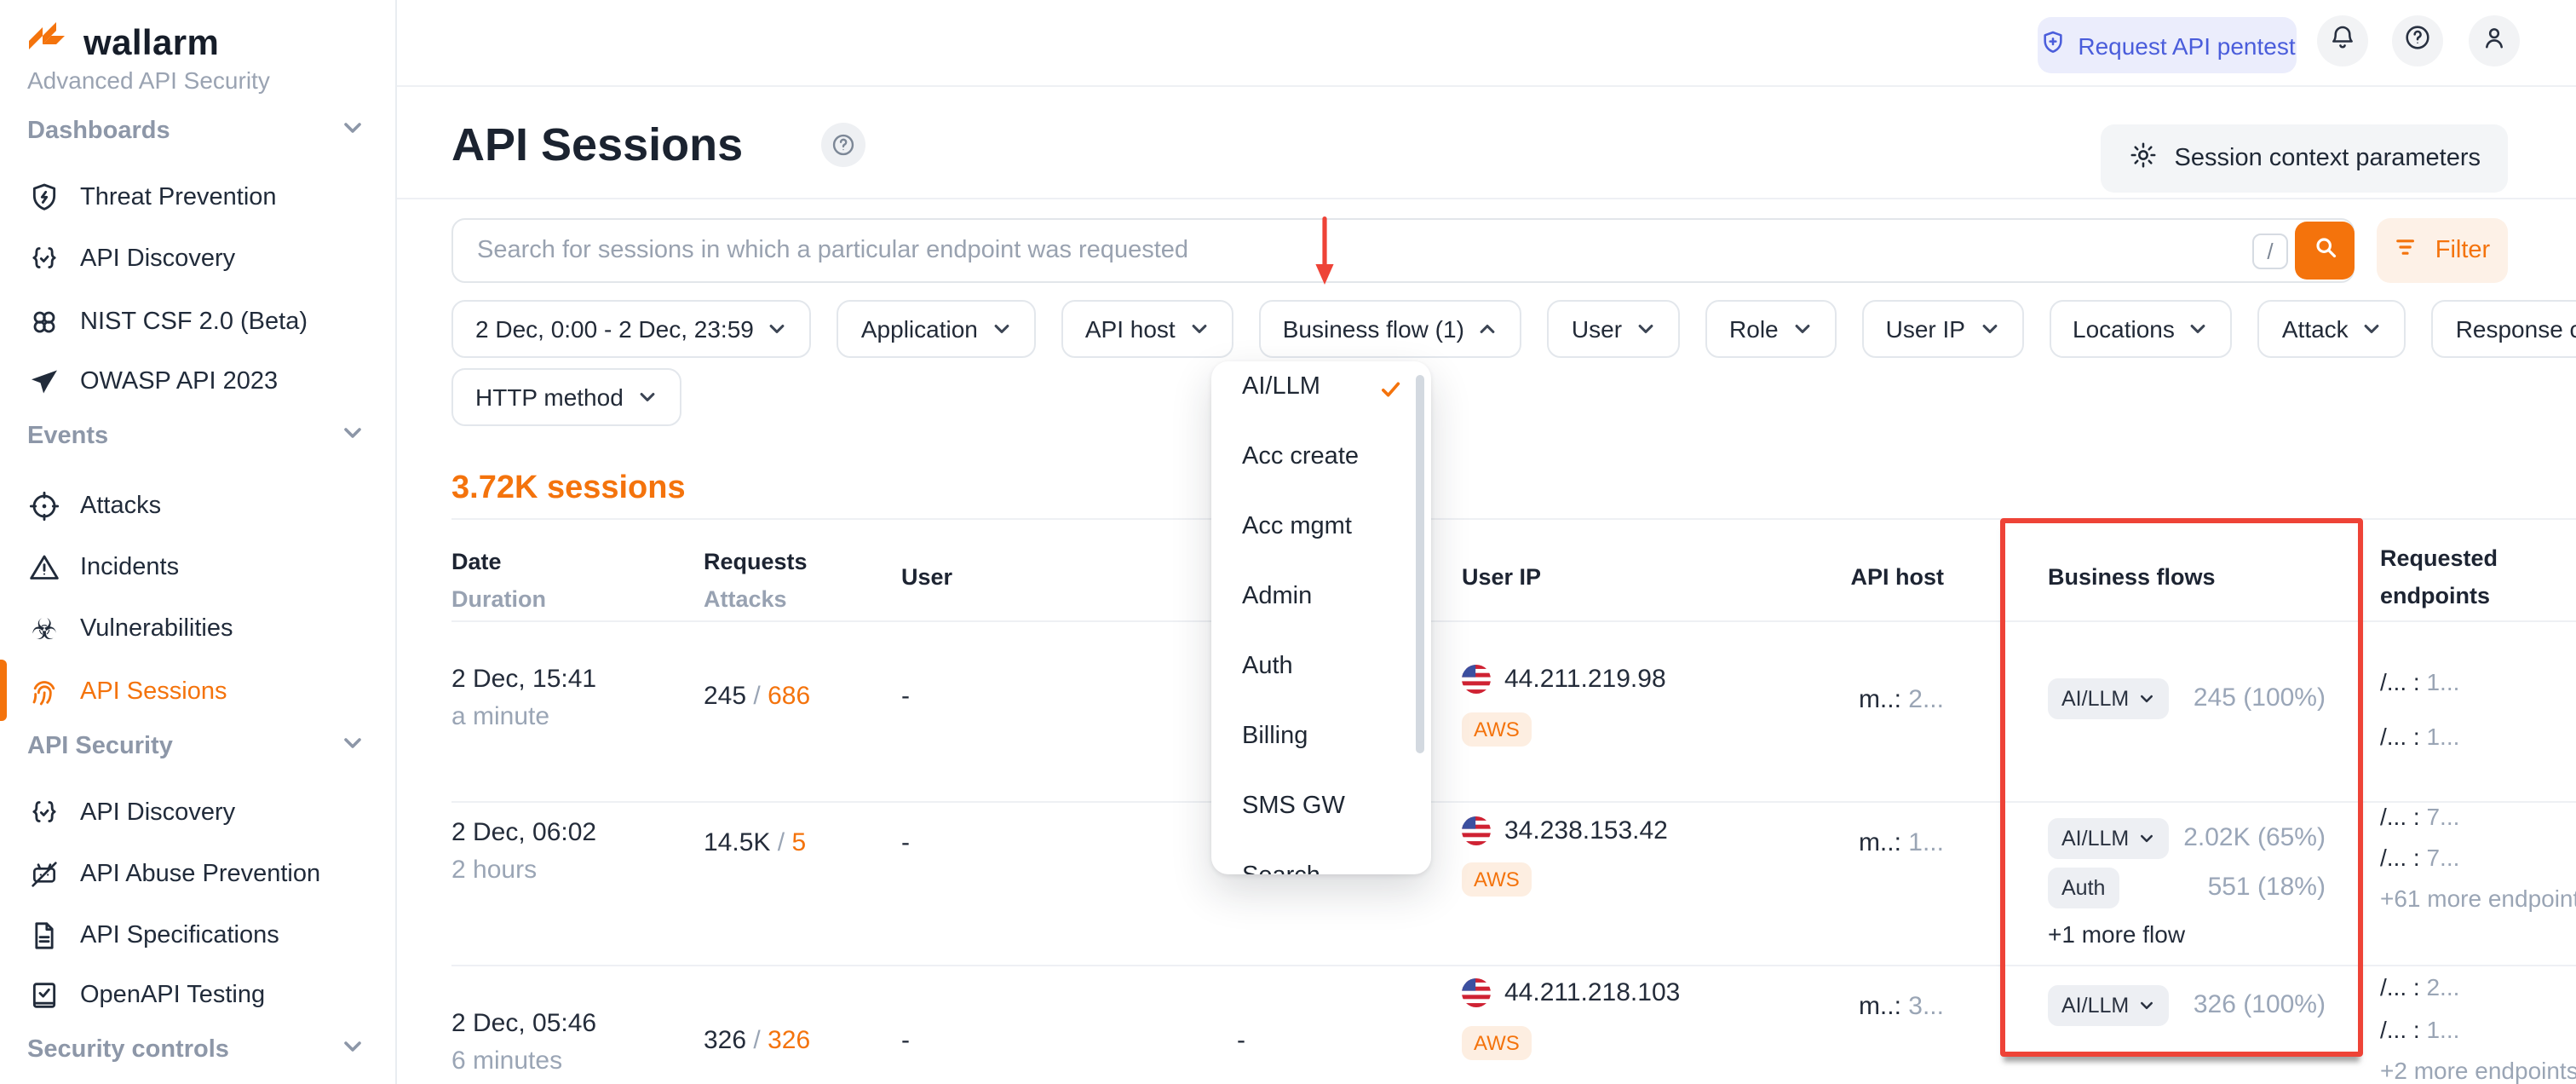 This screenshot has width=2576, height=1084. I want to click on dropdown-option-admin: Admin, so click(1278, 596).